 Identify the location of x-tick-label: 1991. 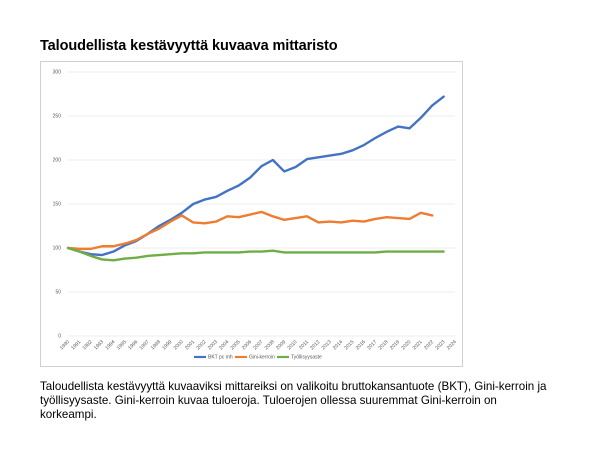
(76, 345).